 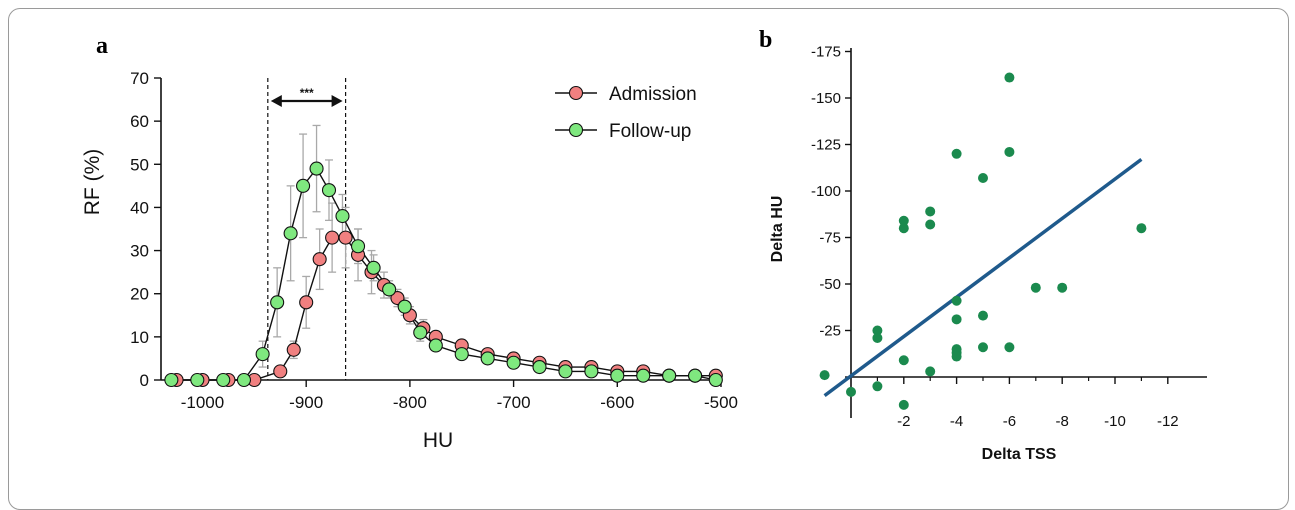 I want to click on y-tick-label: 70, so click(x=139, y=78).